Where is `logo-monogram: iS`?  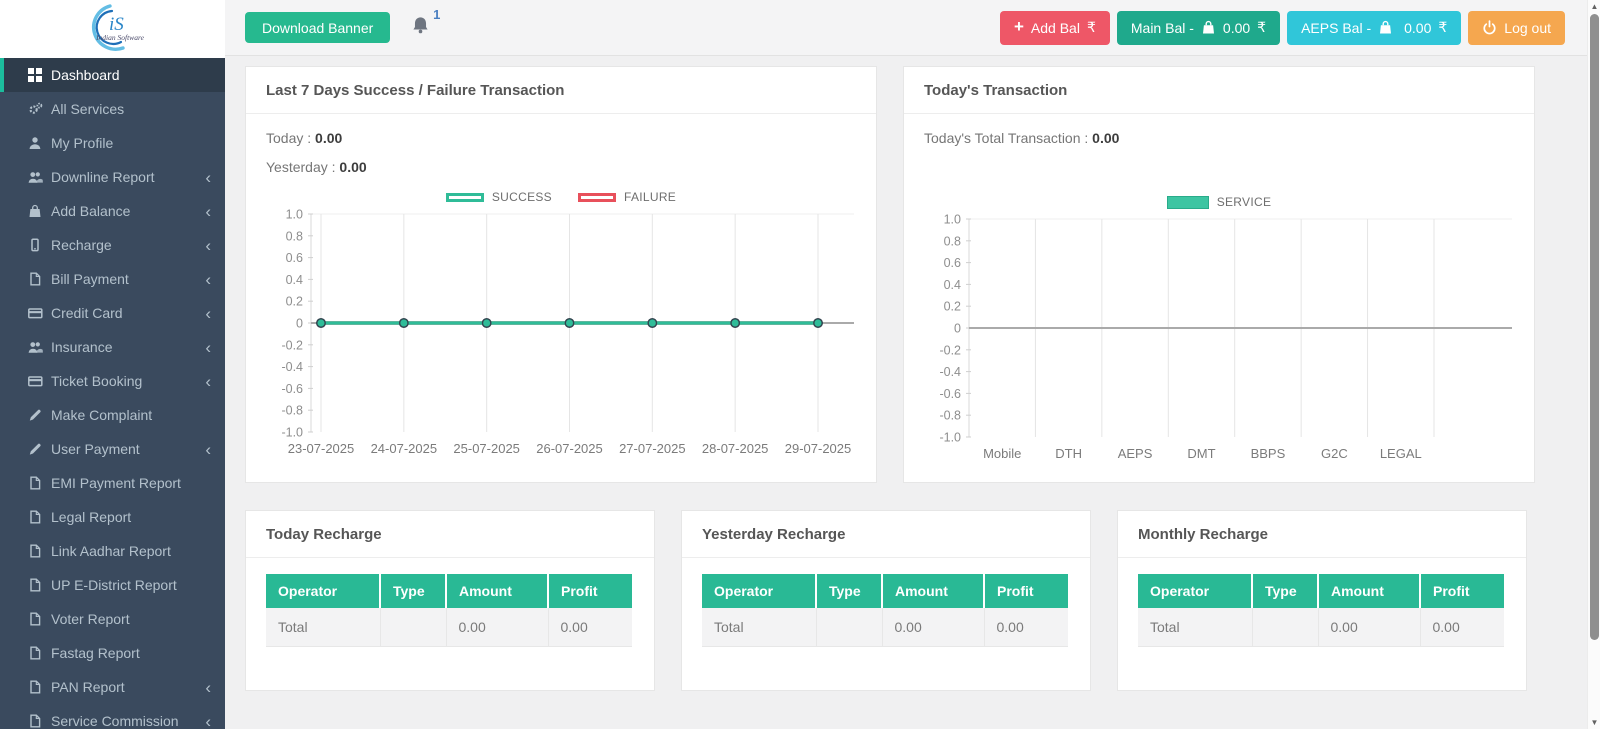
logo-monogram: iS is located at coordinates (116, 24).